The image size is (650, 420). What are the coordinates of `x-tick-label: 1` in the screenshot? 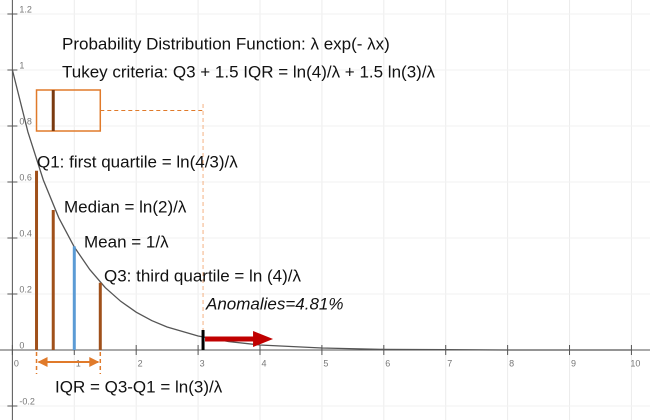 It's located at (78, 363).